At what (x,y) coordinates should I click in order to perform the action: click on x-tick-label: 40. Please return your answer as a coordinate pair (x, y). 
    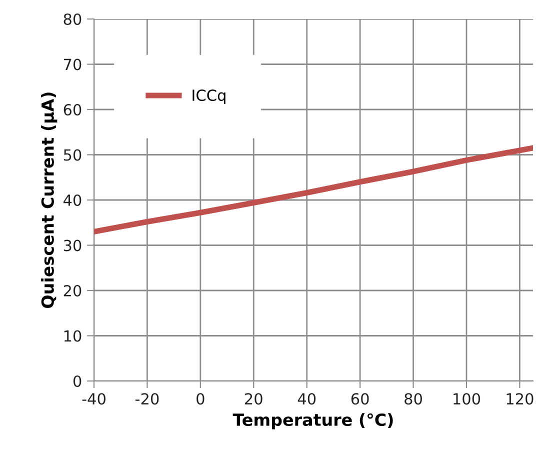
    Looking at the image, I should click on (307, 399).